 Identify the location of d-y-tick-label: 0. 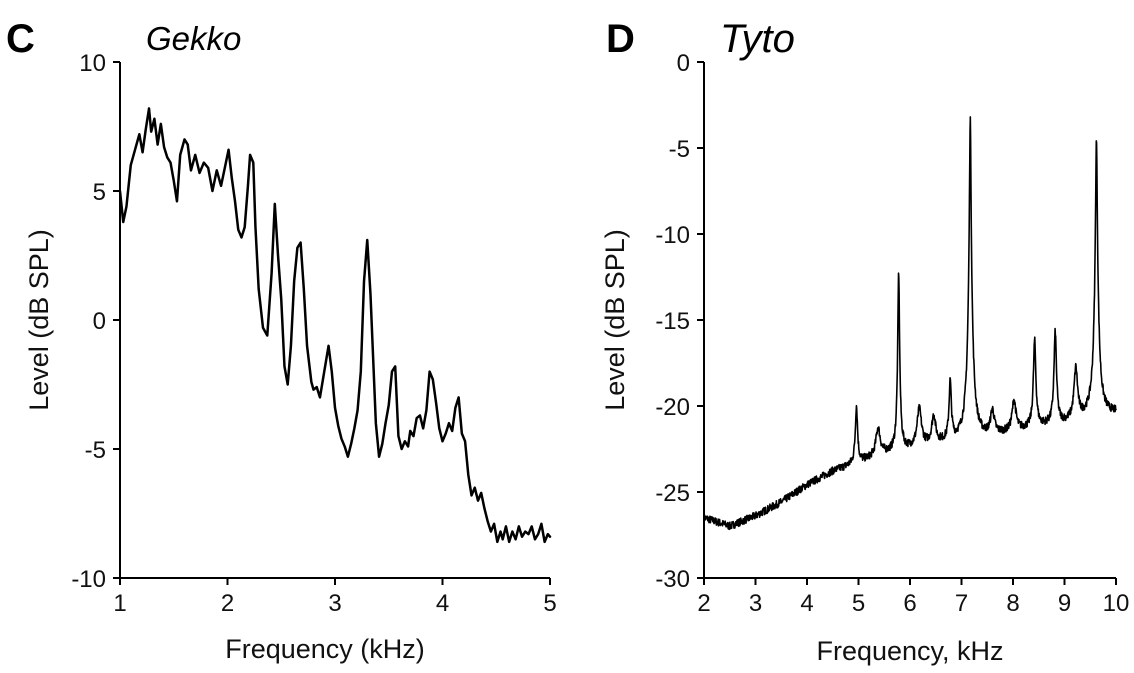
(683, 63).